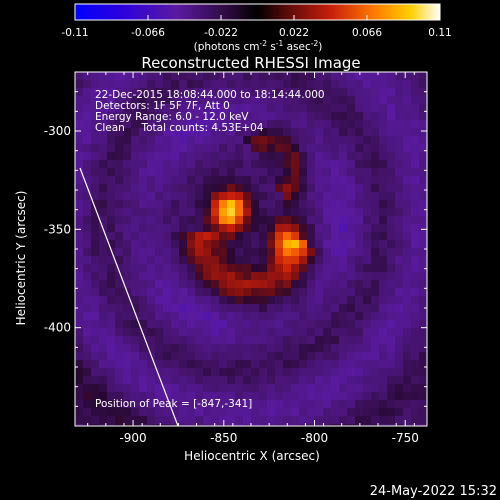 This screenshot has width=500, height=500. What do you see at coordinates (148, 33) in the screenshot?
I see `colorbar-tick-label: -0.066` at bounding box center [148, 33].